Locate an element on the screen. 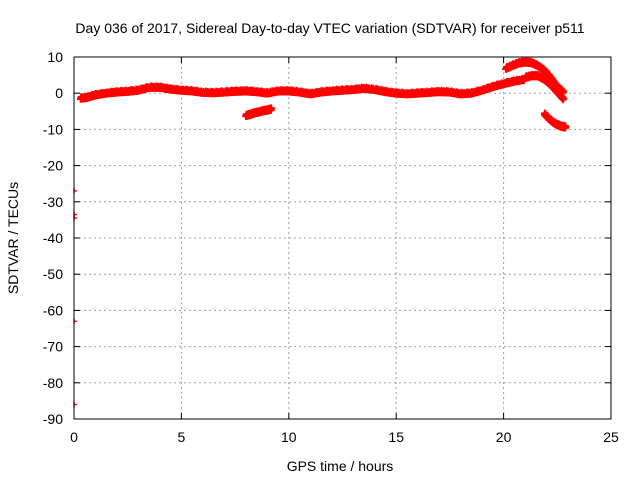 Image resolution: width=640 pixels, height=480 pixels. y-tick-label: -70 is located at coordinates (53, 347).